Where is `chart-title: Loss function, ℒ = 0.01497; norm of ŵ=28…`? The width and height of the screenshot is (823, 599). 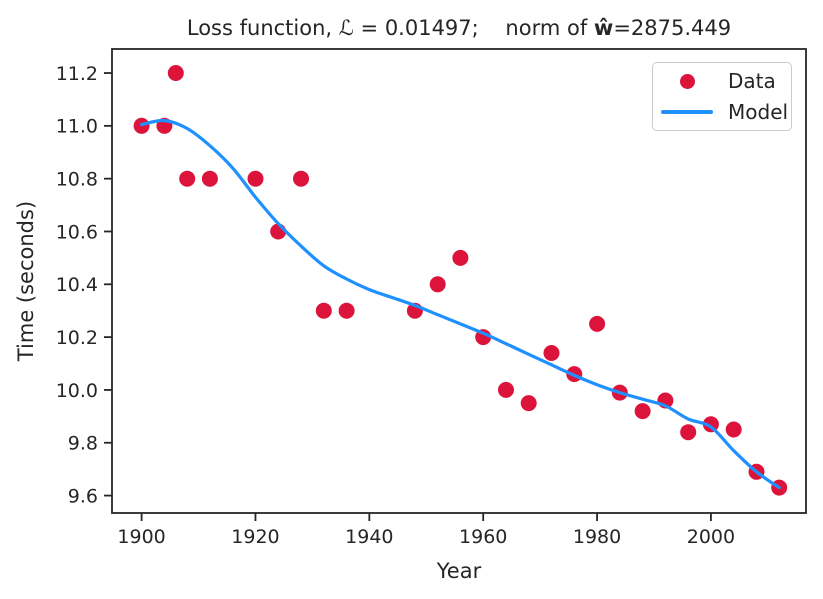
chart-title: Loss function, ℒ = 0.01497; norm of ŵ=28… is located at coordinates (459, 28).